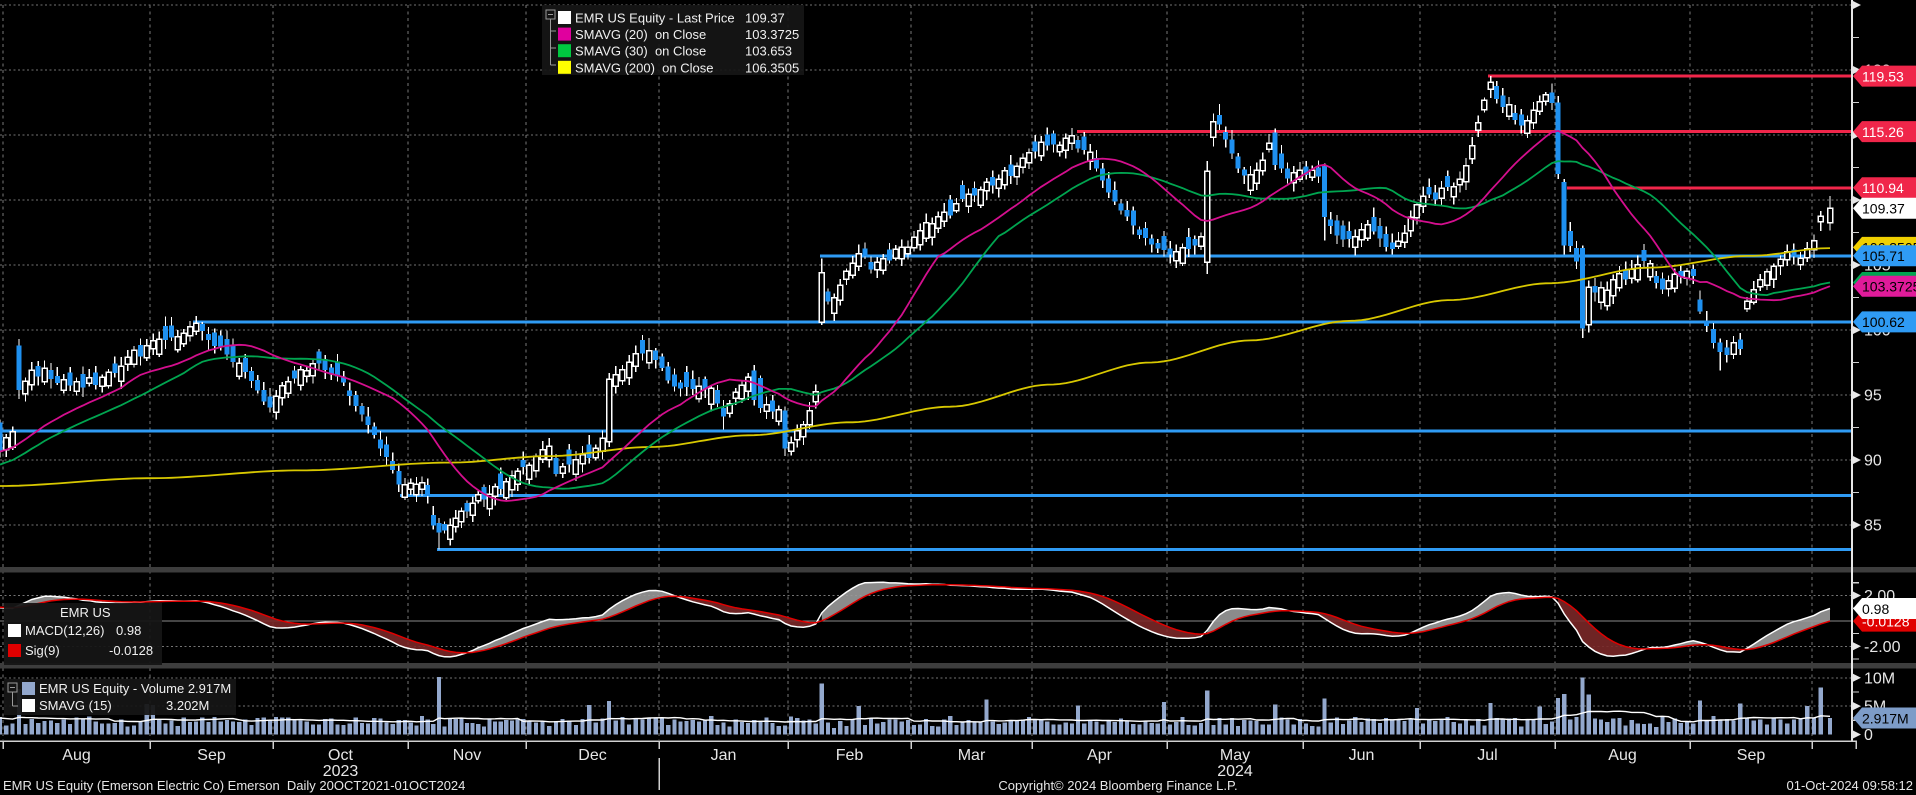 This screenshot has width=1916, height=795. I want to click on svg-text: Jun, so click(1362, 755).